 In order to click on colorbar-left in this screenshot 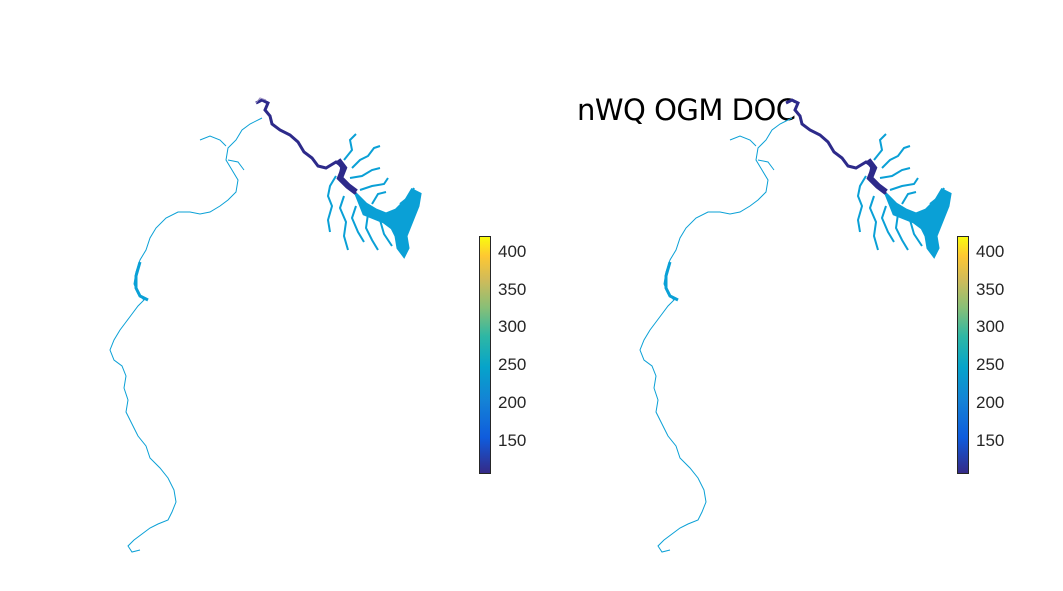, I will do `click(485, 355)`.